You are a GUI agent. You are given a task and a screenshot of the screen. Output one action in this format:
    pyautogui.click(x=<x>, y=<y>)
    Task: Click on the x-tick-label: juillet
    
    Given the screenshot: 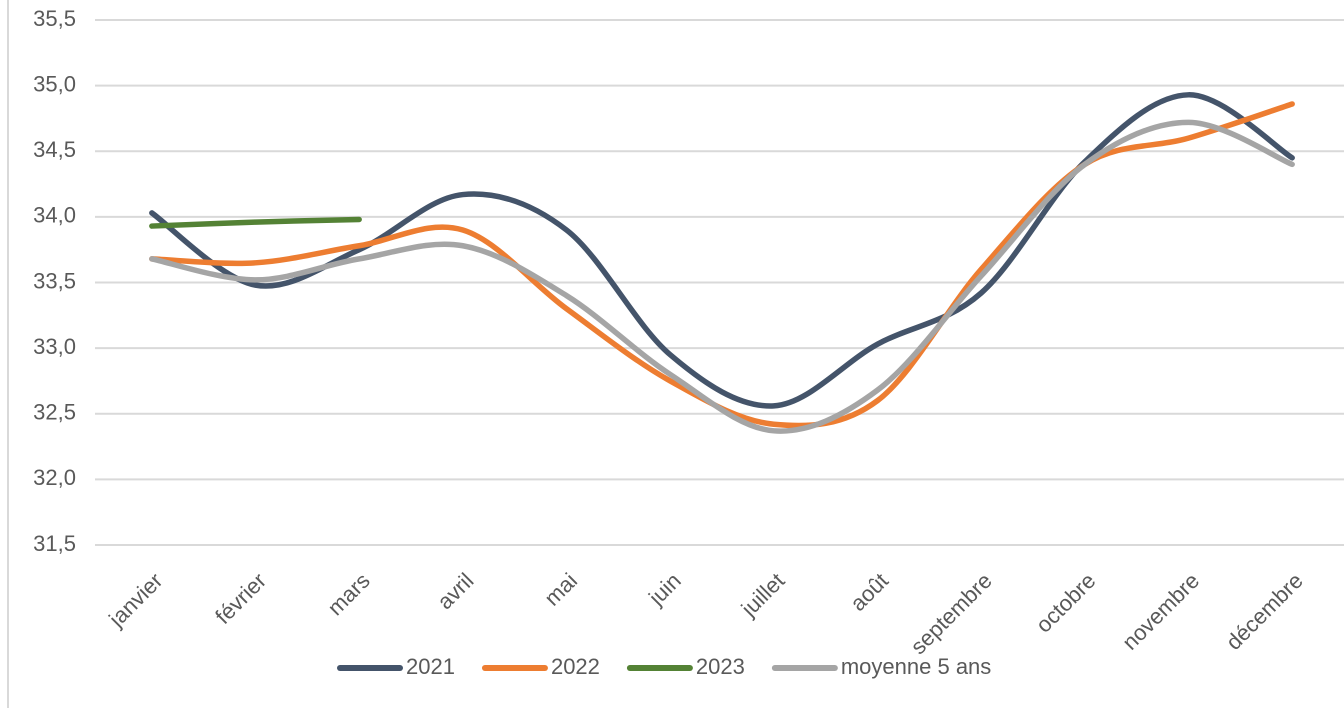 What is the action you would take?
    pyautogui.click(x=763, y=595)
    